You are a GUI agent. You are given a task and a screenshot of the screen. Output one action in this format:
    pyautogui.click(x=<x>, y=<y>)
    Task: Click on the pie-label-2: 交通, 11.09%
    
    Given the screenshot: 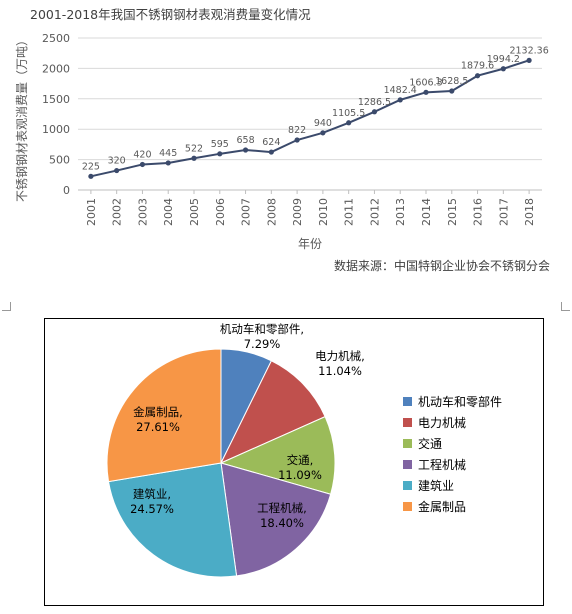 What is the action you would take?
    pyautogui.click(x=300, y=467)
    